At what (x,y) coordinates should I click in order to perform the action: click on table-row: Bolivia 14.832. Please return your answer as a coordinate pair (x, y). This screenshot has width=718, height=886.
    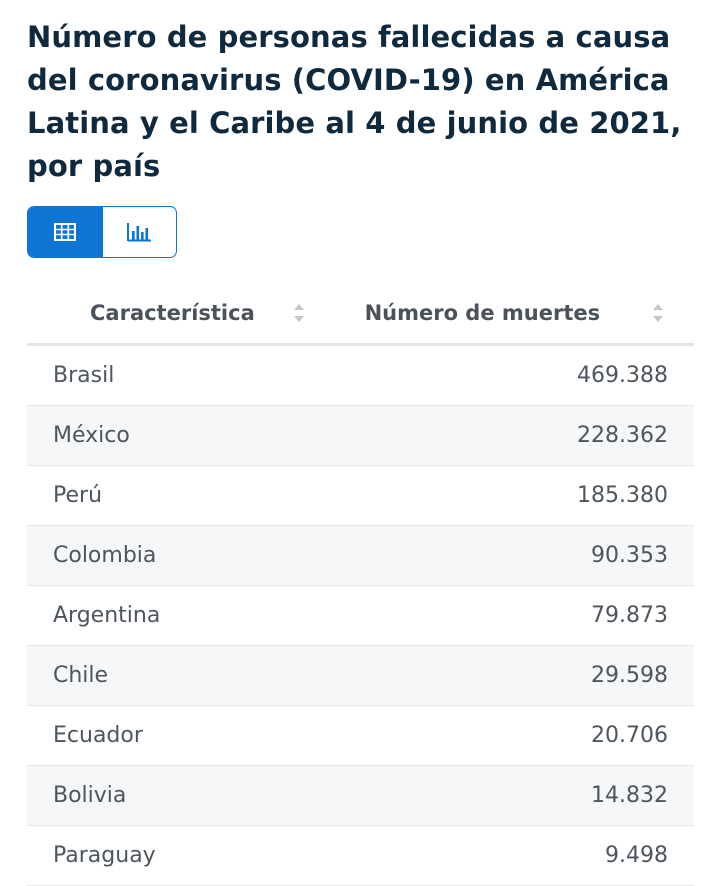
    Looking at the image, I should click on (360, 795).